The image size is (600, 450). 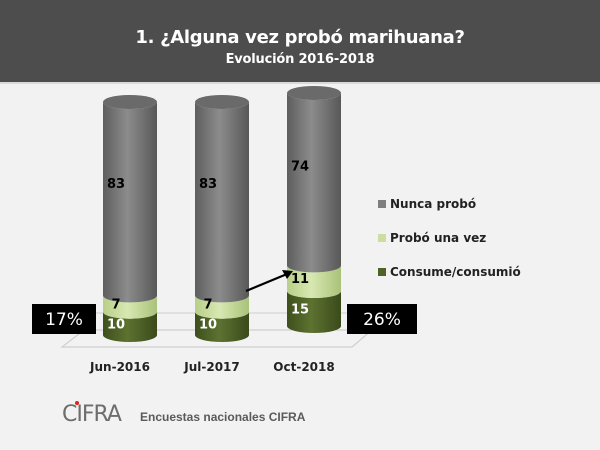 I want to click on logo-dot, so click(x=77, y=403).